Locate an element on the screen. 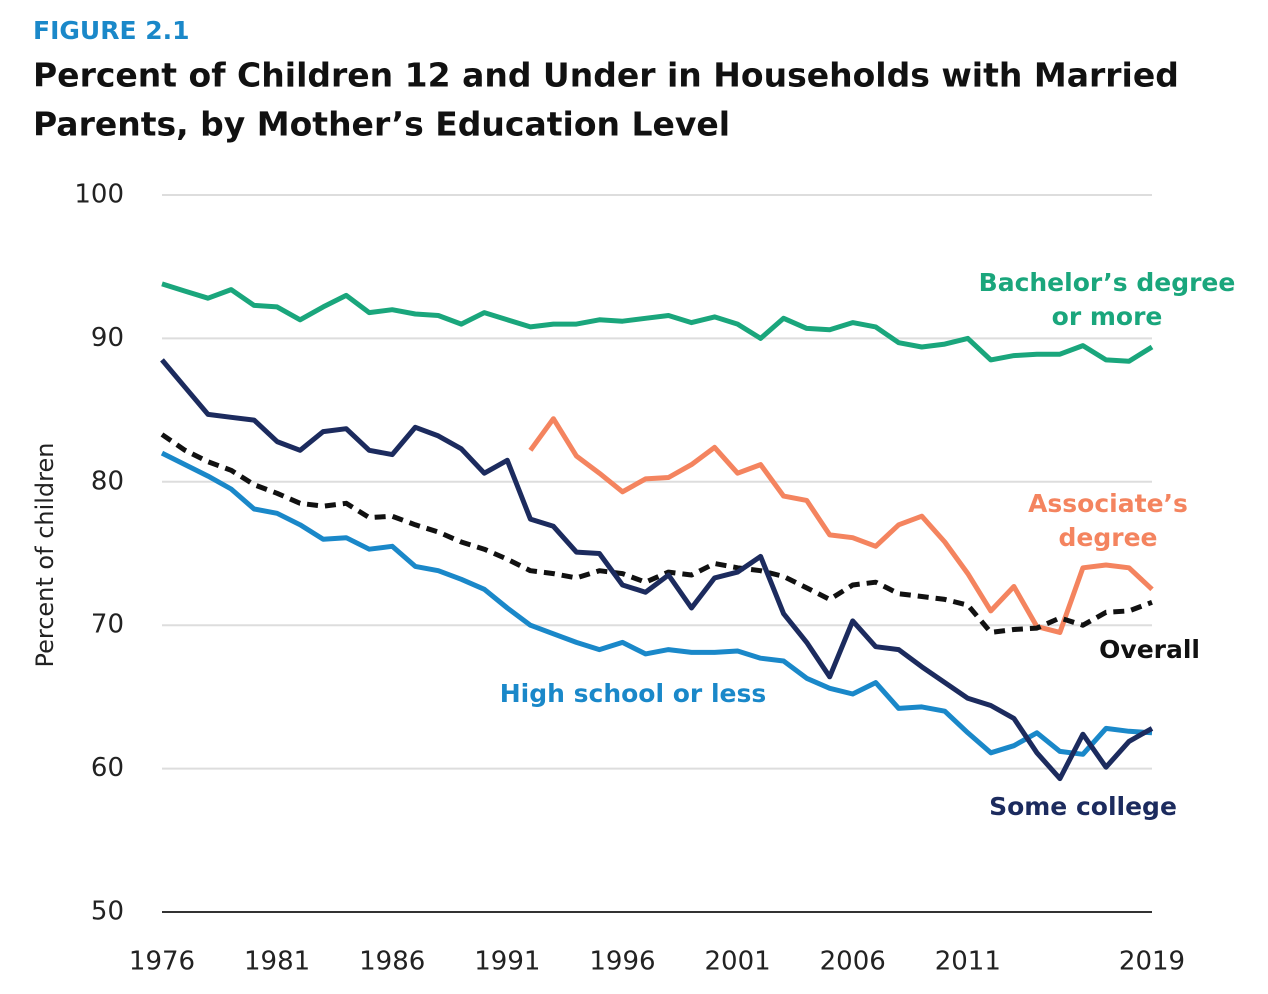  series-label: Some college is located at coordinates (1083, 806).